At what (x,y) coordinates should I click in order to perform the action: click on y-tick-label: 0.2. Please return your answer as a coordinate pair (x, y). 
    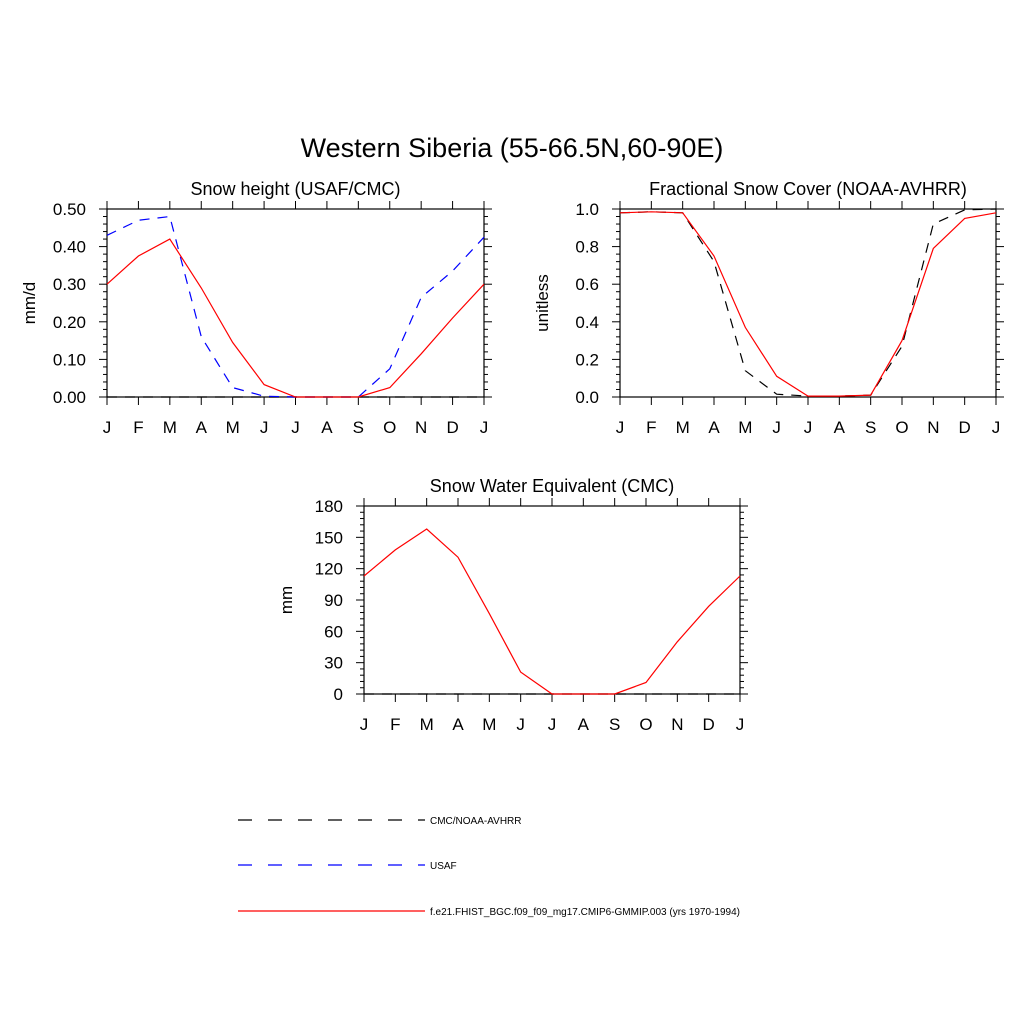
    Looking at the image, I should click on (587, 359).